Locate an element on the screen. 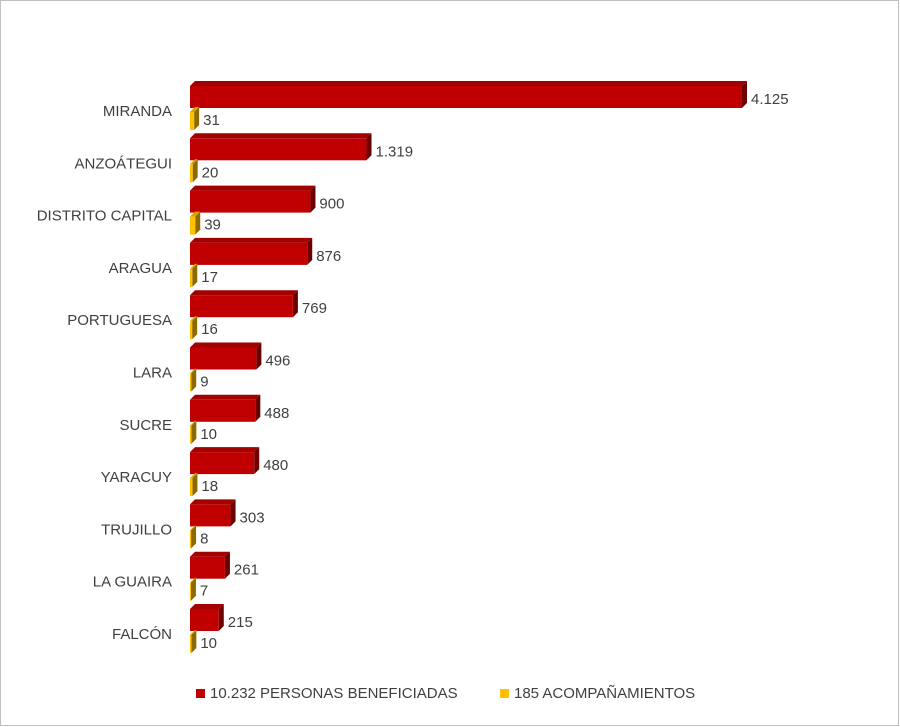 The width and height of the screenshot is (900, 727). value-label: 769 is located at coordinates (314, 308).